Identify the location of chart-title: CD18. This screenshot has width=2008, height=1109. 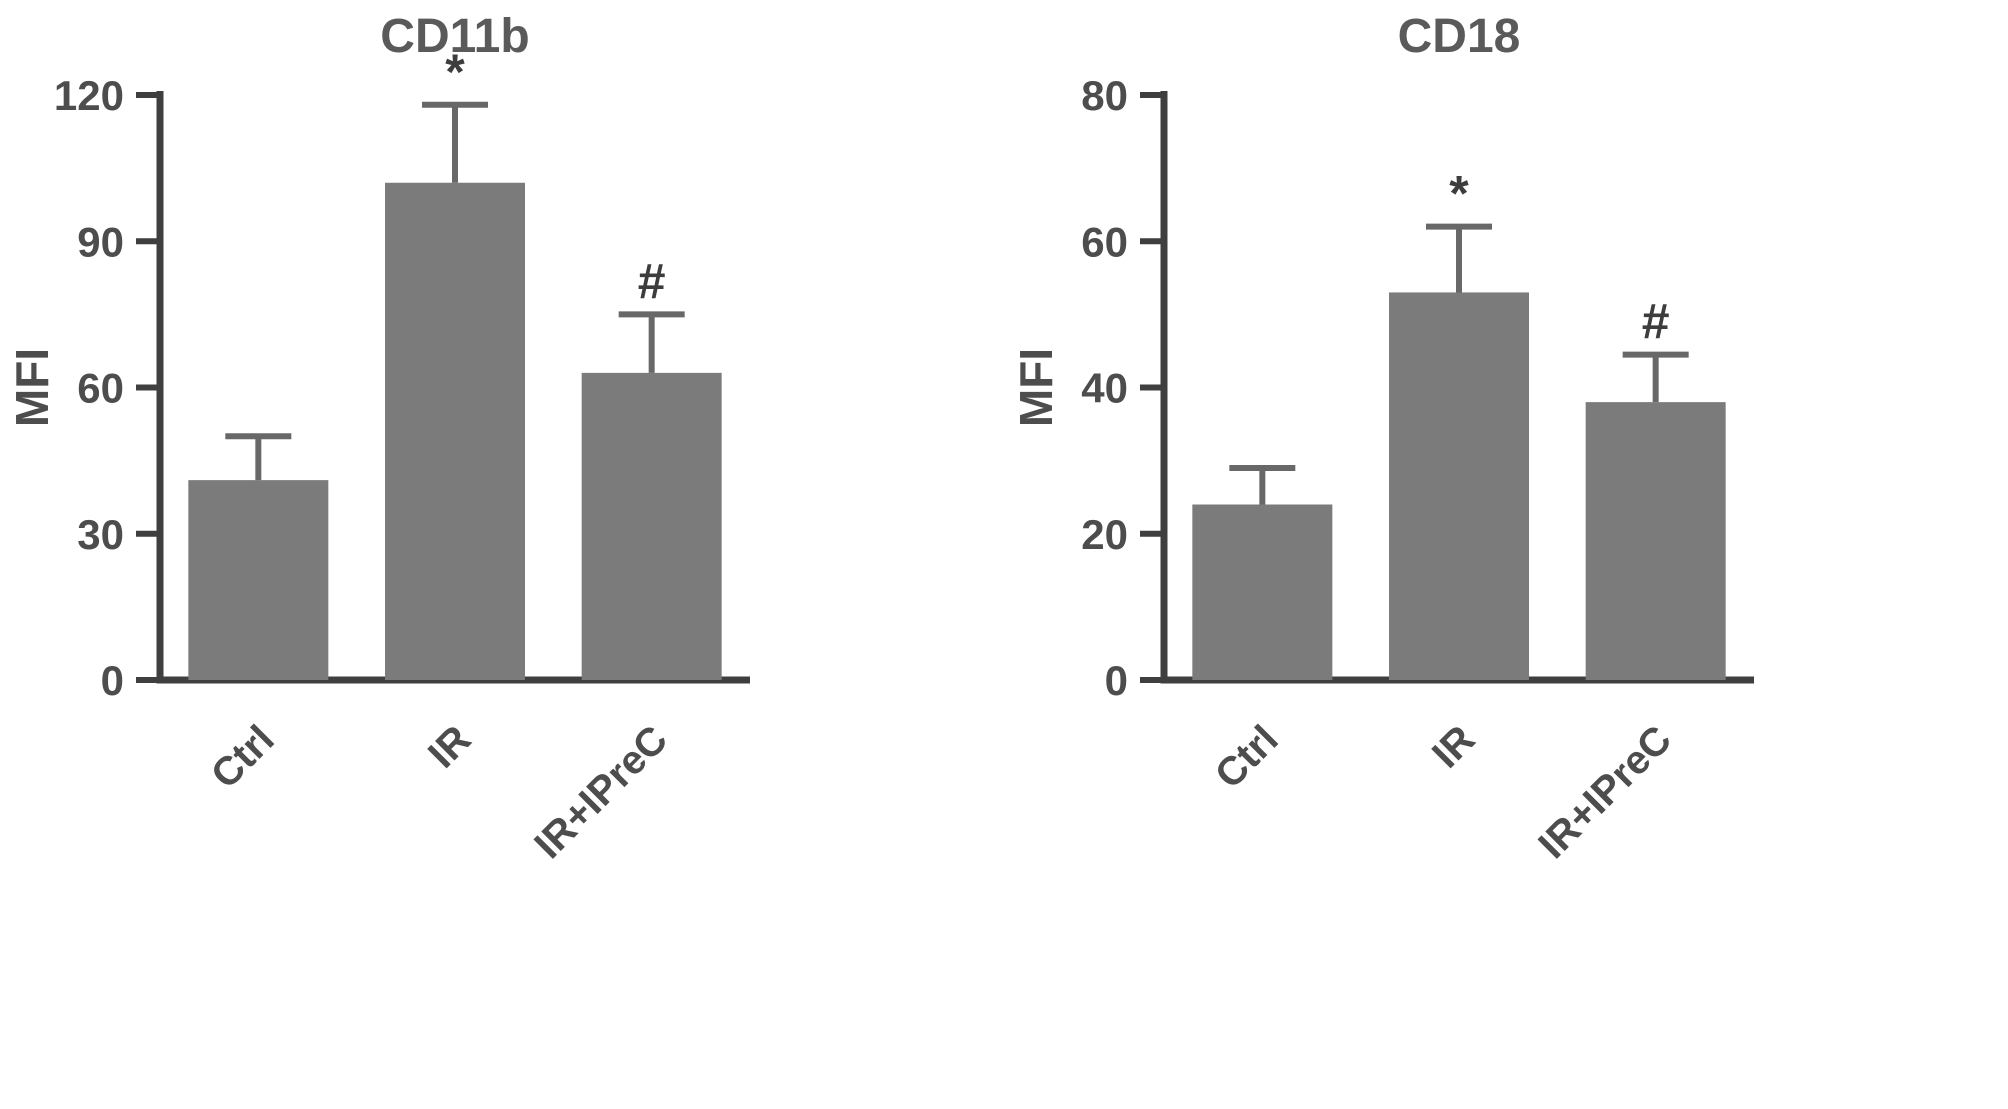
(1459, 36).